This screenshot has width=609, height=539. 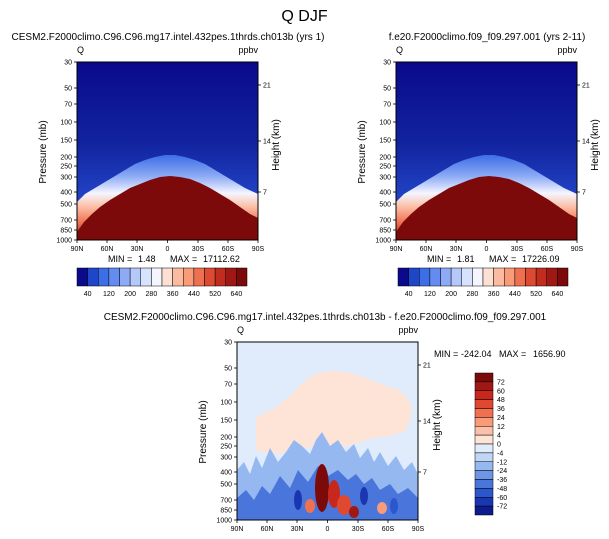 What do you see at coordinates (66, 123) in the screenshot?
I see `y-tick: 100` at bounding box center [66, 123].